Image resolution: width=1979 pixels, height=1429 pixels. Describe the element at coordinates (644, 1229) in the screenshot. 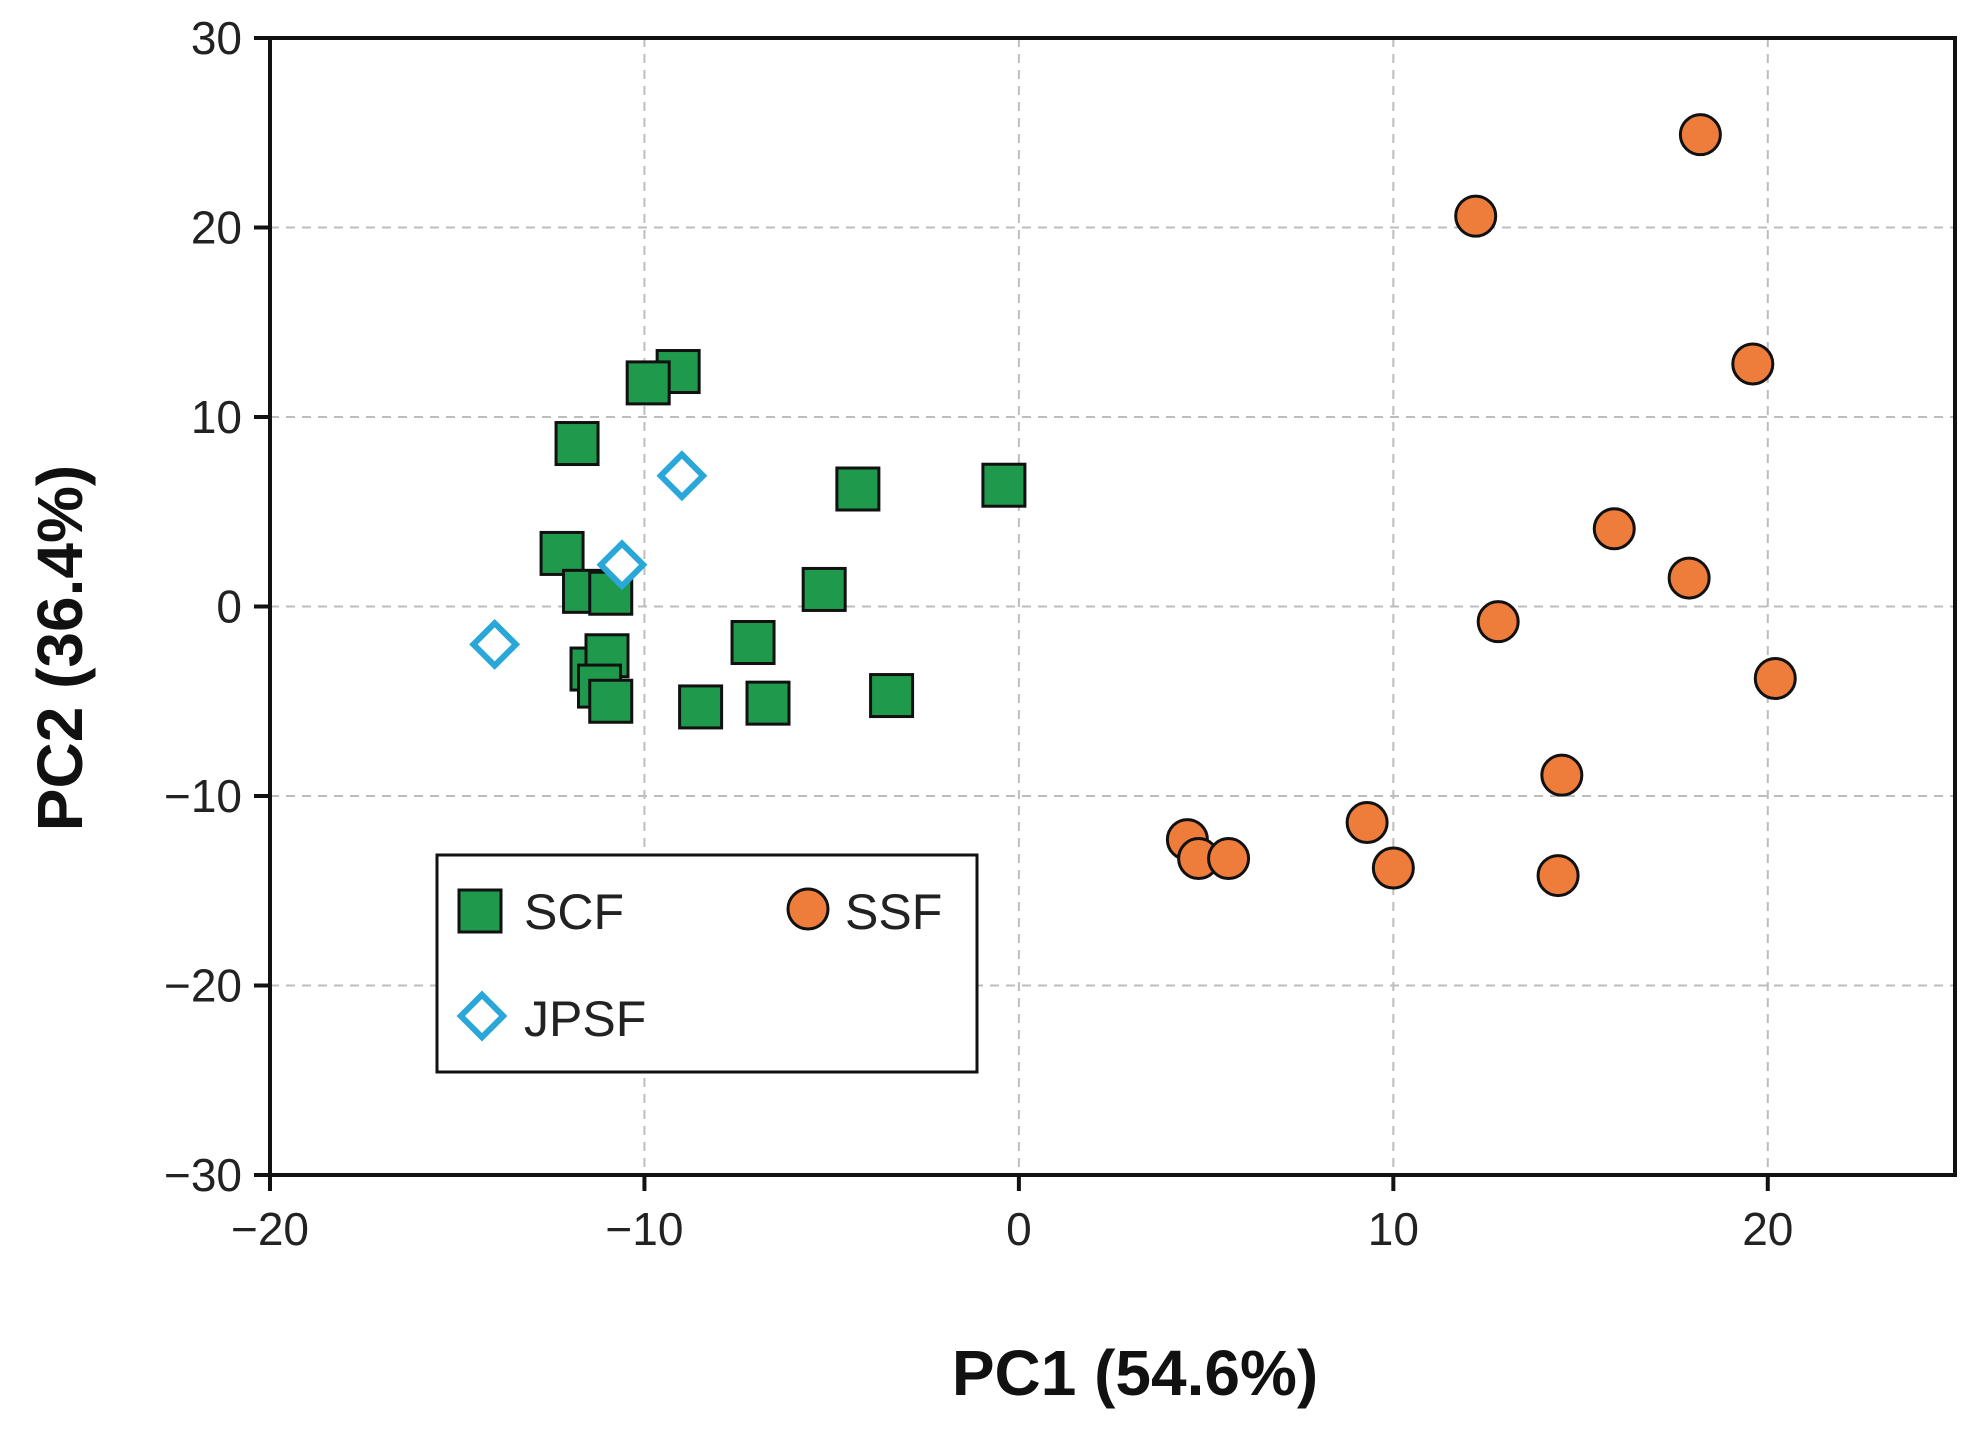

I see `x-tick-label: −10` at that location.